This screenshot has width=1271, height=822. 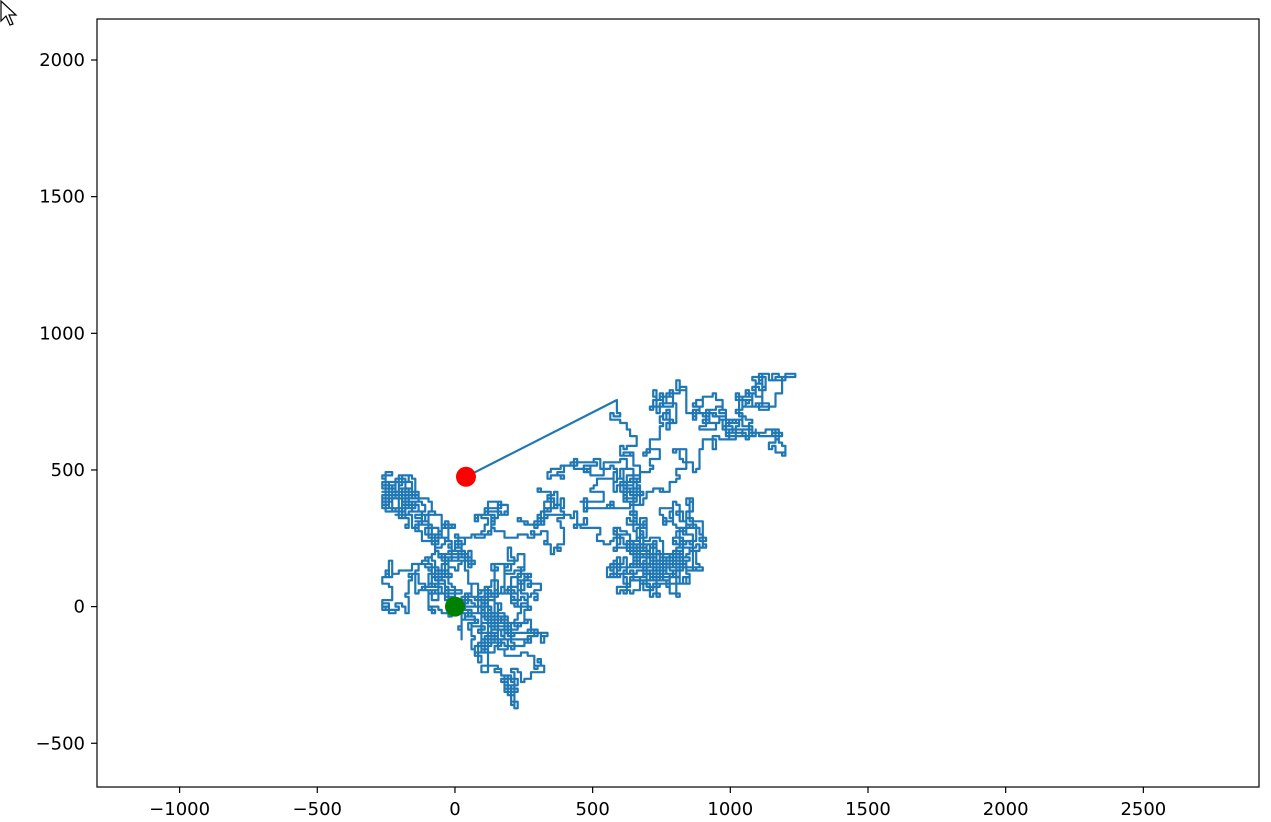 I want to click on x-tick-label: 2000, so click(x=1006, y=809).